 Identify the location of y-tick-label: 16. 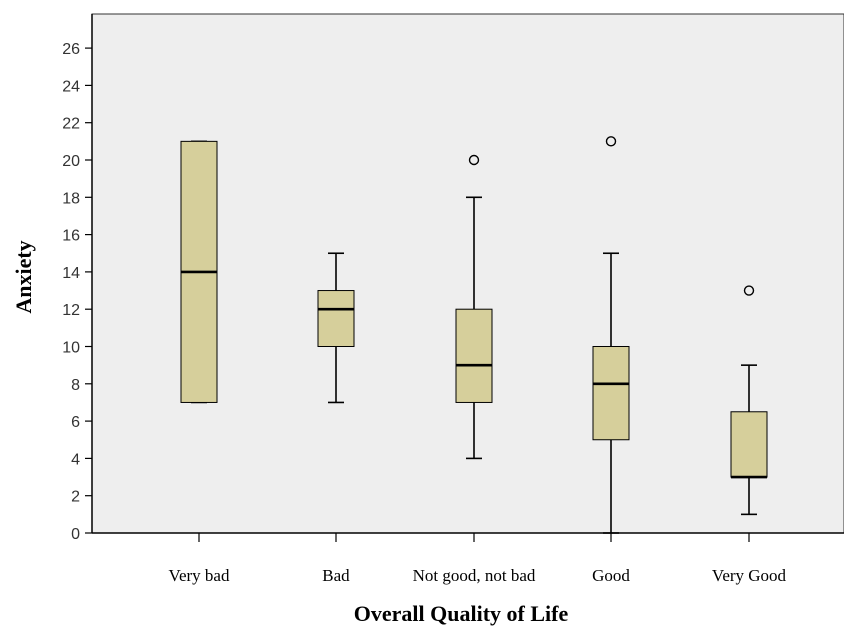
(71, 236).